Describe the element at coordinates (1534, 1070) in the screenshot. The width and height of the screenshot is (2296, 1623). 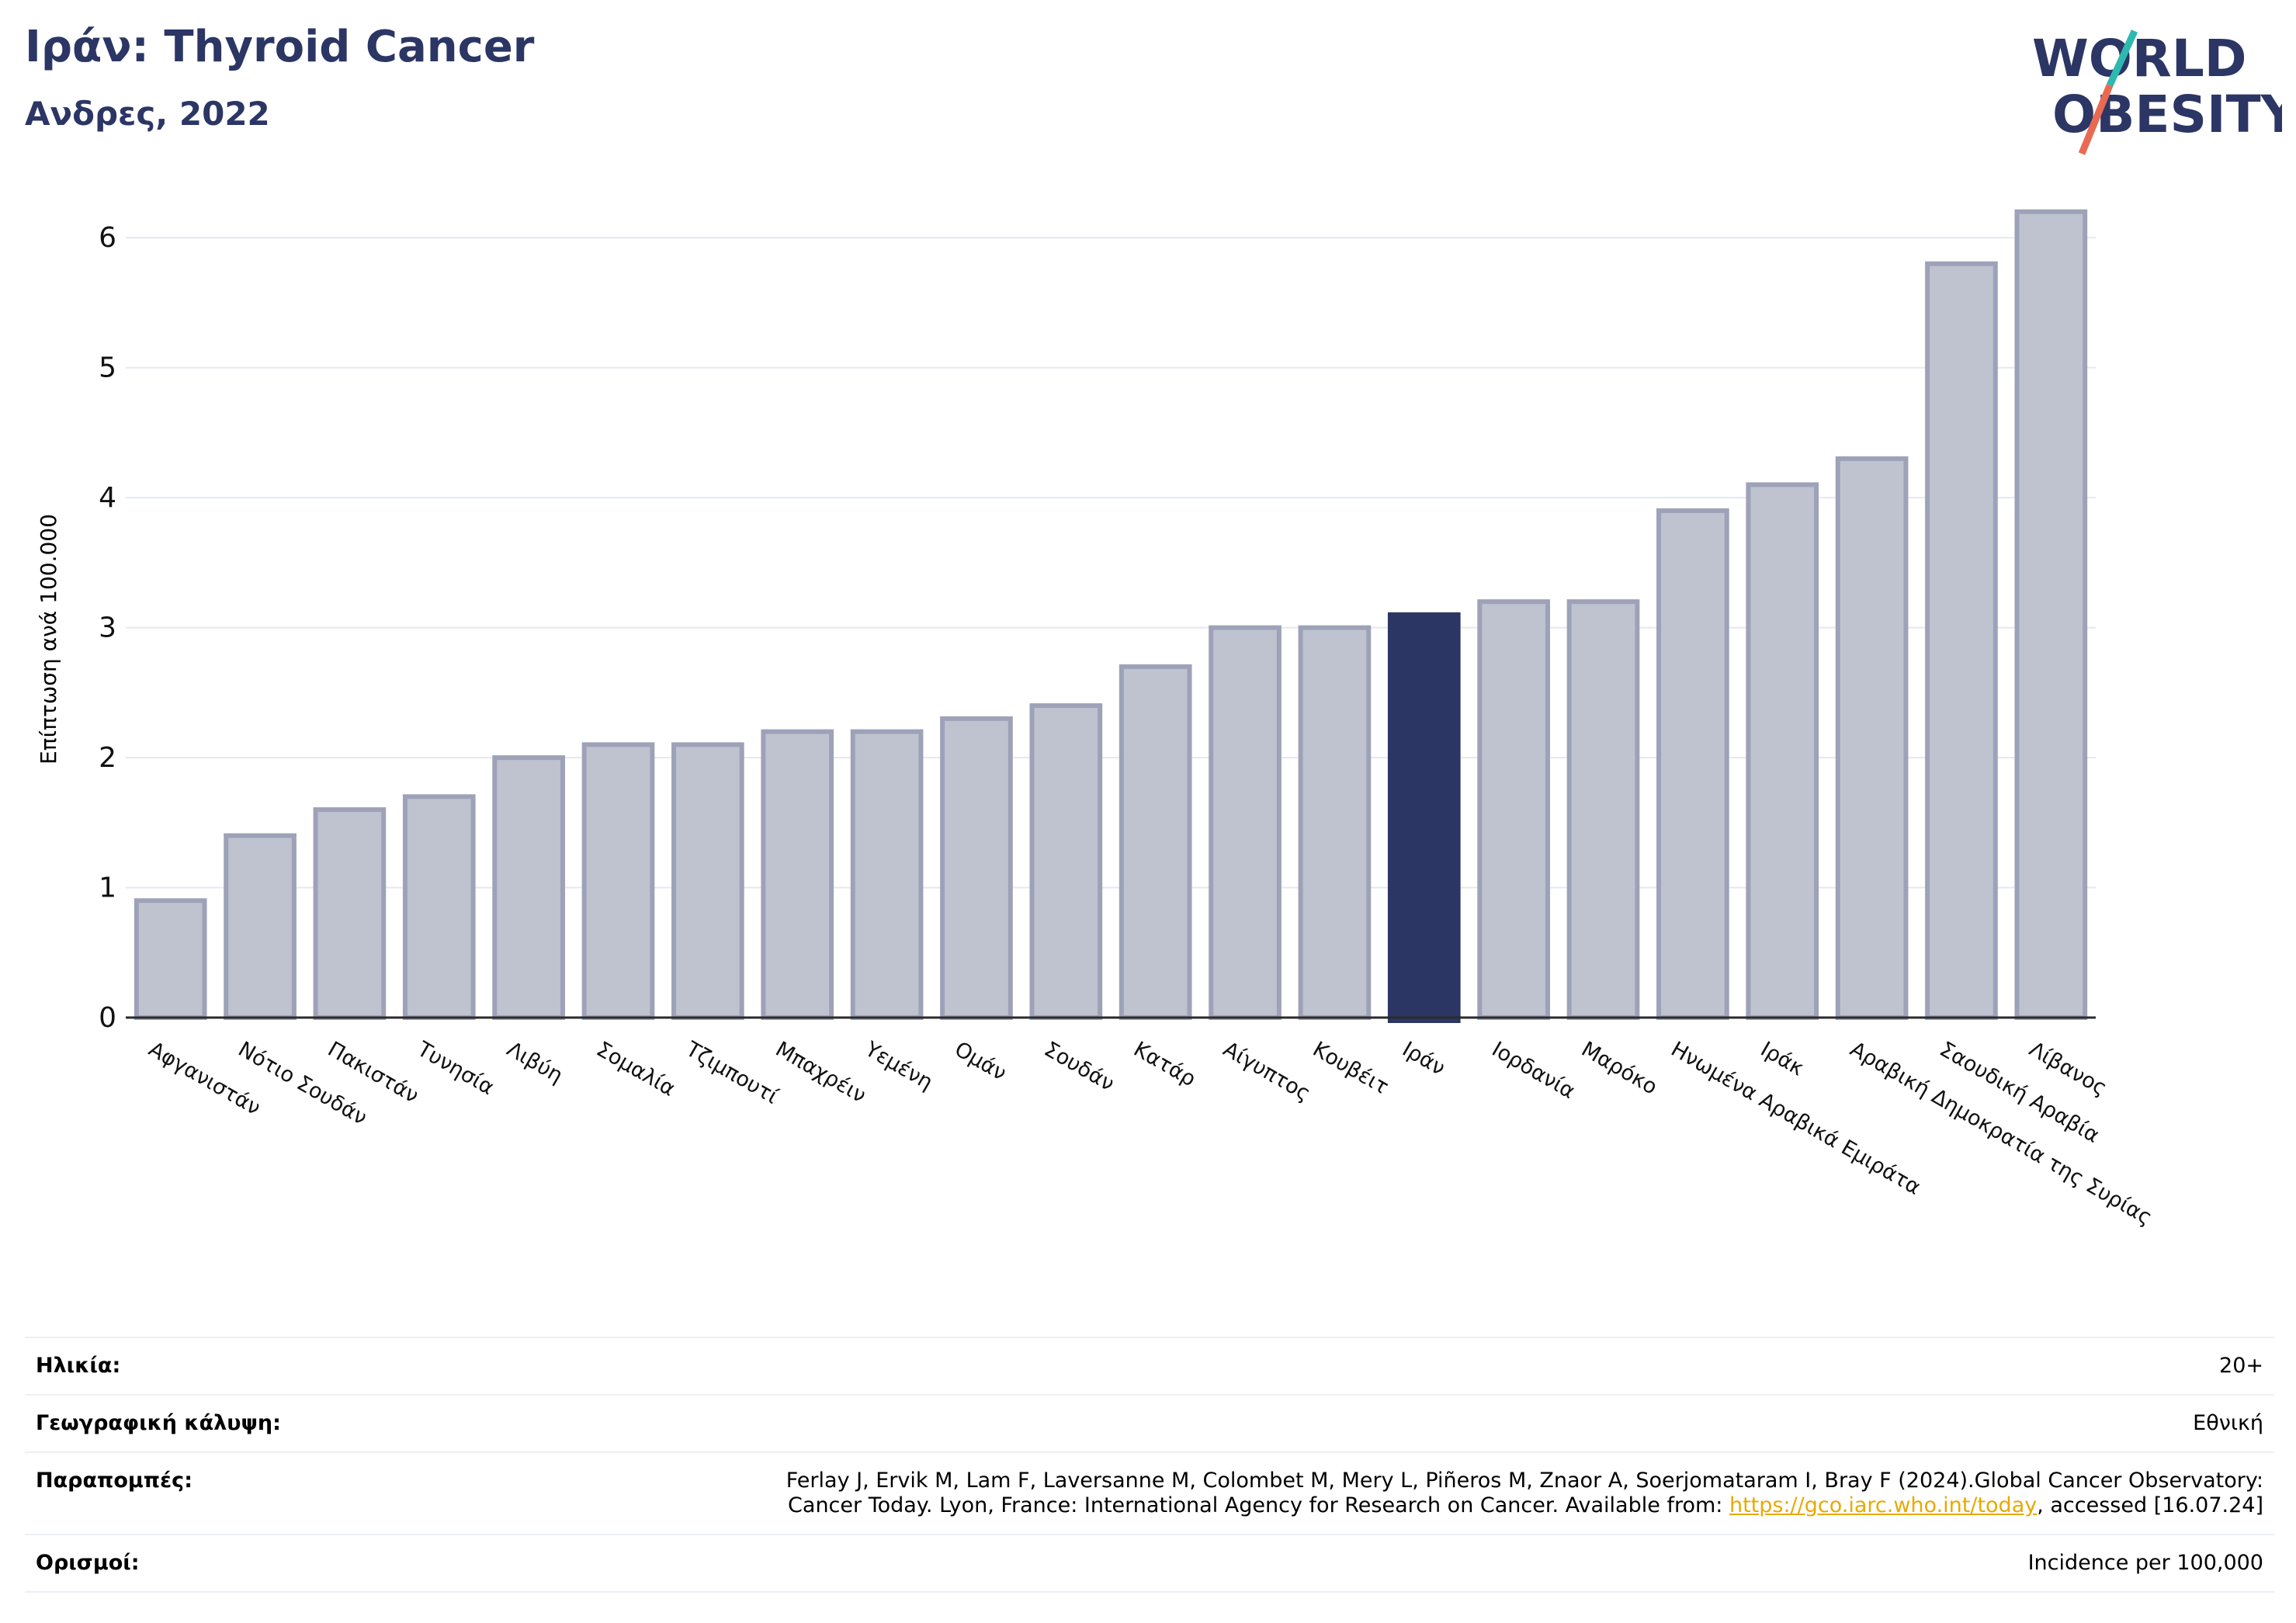
I see `x-tick-label: Ιορδανία` at that location.